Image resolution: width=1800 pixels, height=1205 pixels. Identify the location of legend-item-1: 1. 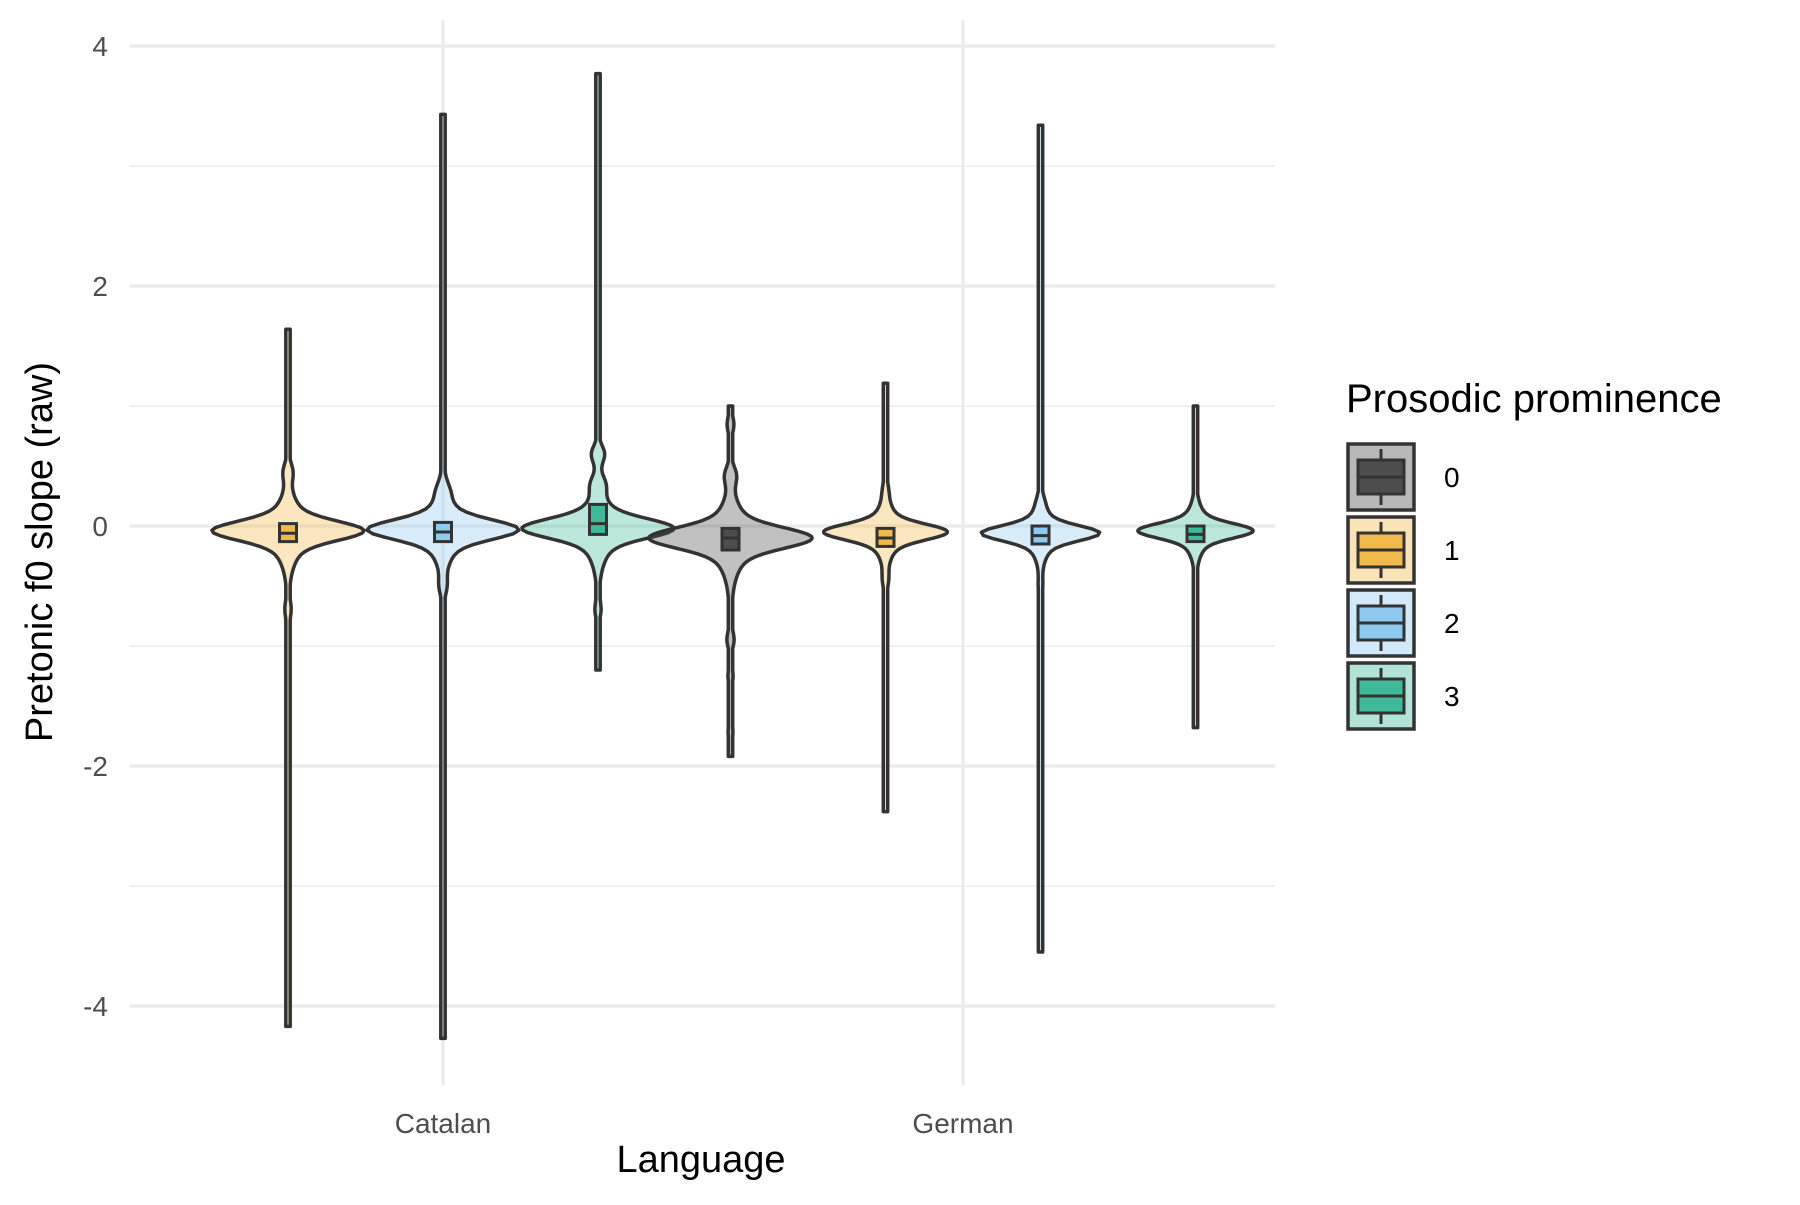
(1403, 550).